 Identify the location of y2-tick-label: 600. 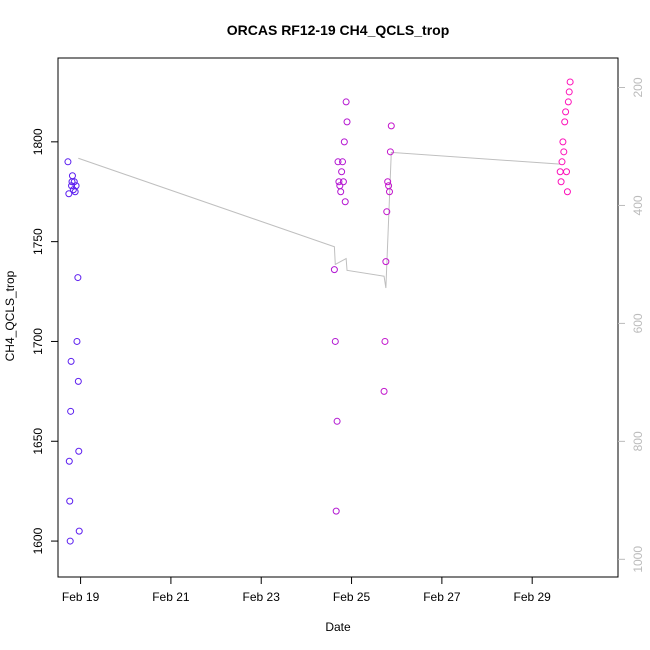
(638, 323).